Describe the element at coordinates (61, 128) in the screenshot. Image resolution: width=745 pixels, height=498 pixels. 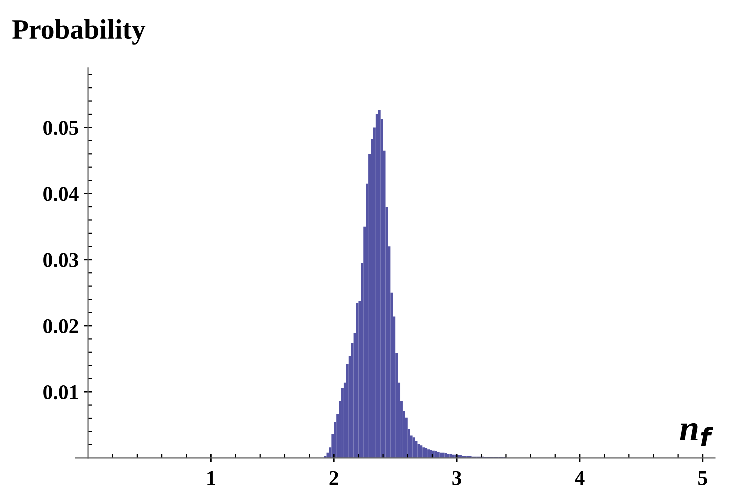
I see `y-tick-label: 0.05` at that location.